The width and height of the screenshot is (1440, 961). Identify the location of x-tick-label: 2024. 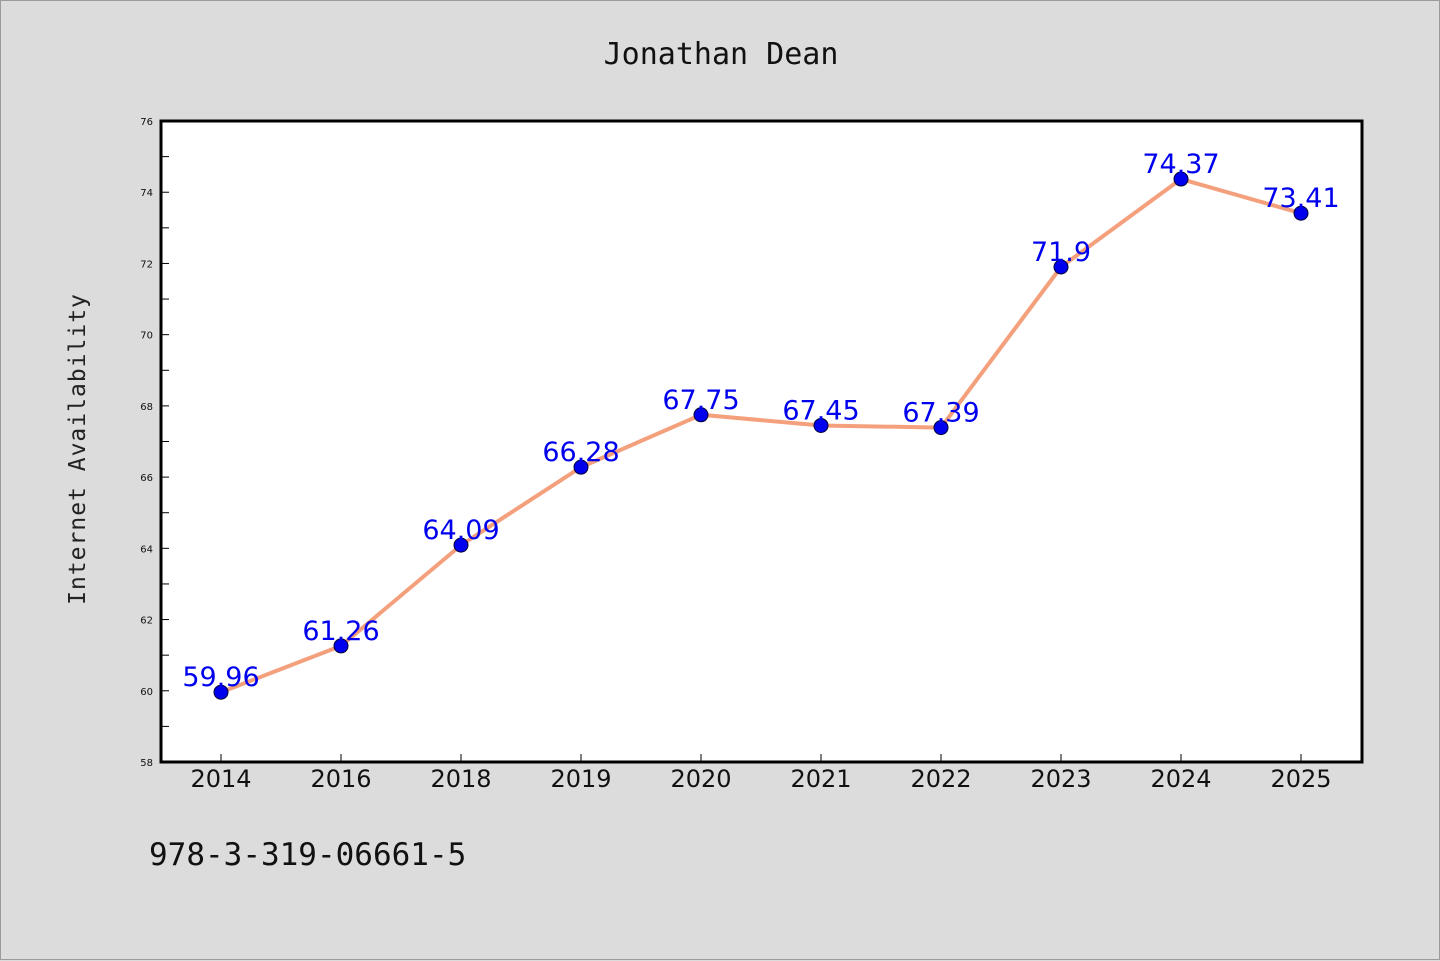
(1180, 779).